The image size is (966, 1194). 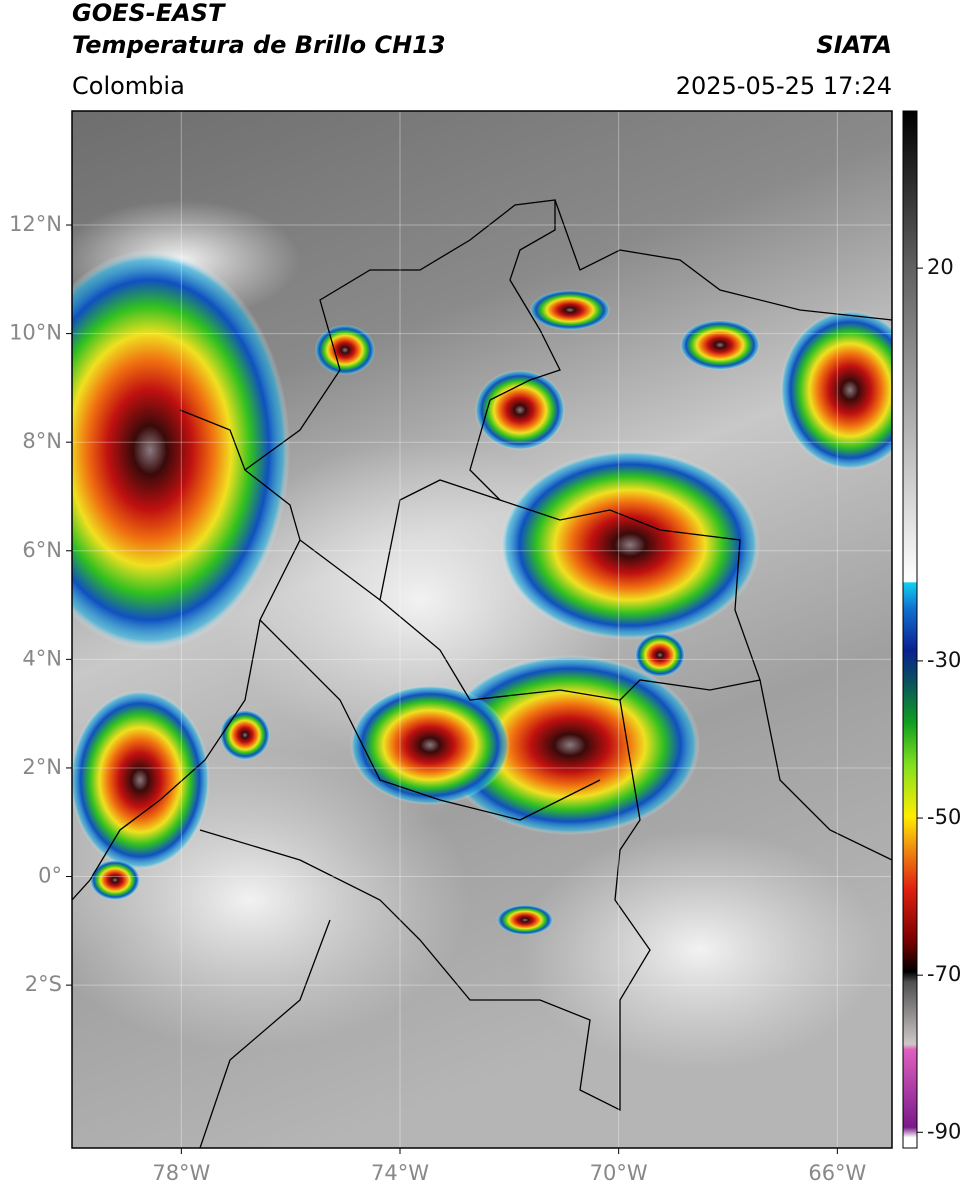 What do you see at coordinates (944, 817) in the screenshot?
I see `colorbar-tick-label: -50` at bounding box center [944, 817].